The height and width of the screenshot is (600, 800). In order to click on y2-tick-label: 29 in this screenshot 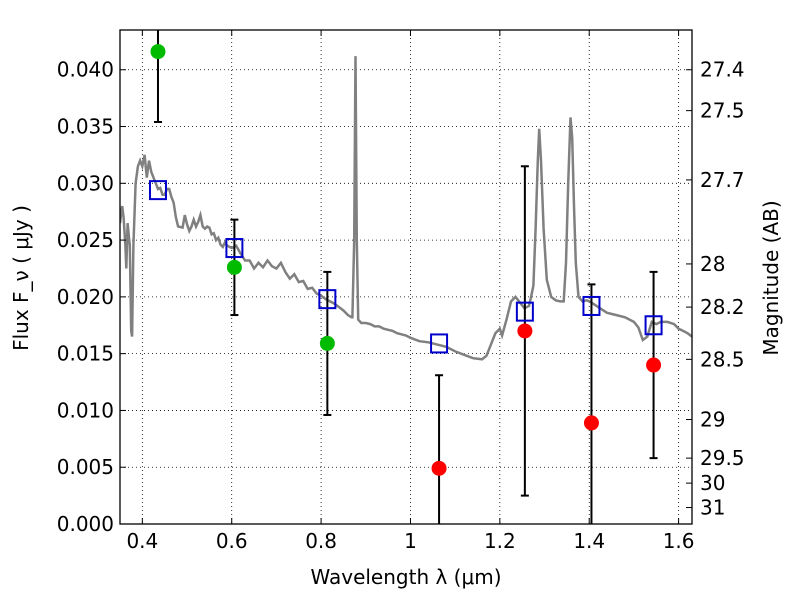, I will do `click(712, 420)`.